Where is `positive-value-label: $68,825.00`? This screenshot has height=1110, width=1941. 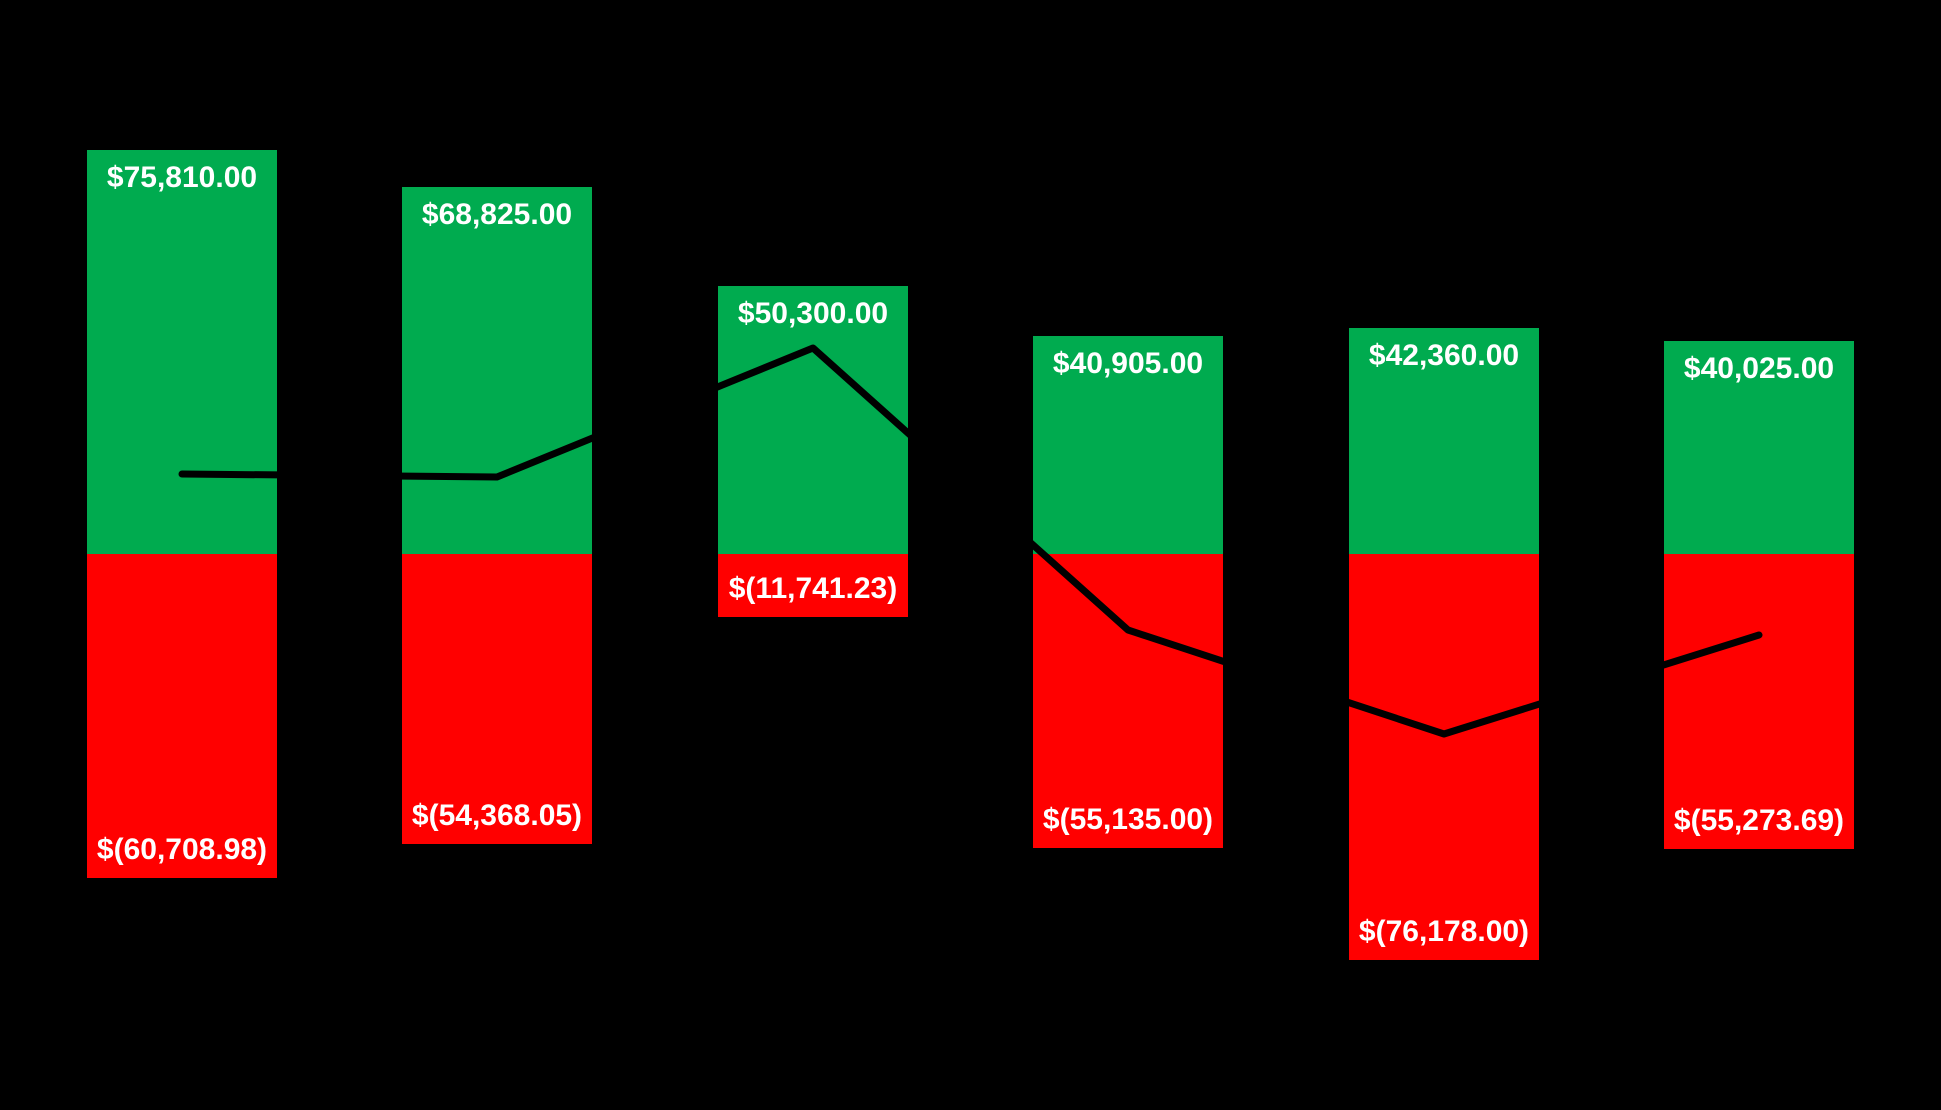 positive-value-label: $68,825.00 is located at coordinates (497, 214).